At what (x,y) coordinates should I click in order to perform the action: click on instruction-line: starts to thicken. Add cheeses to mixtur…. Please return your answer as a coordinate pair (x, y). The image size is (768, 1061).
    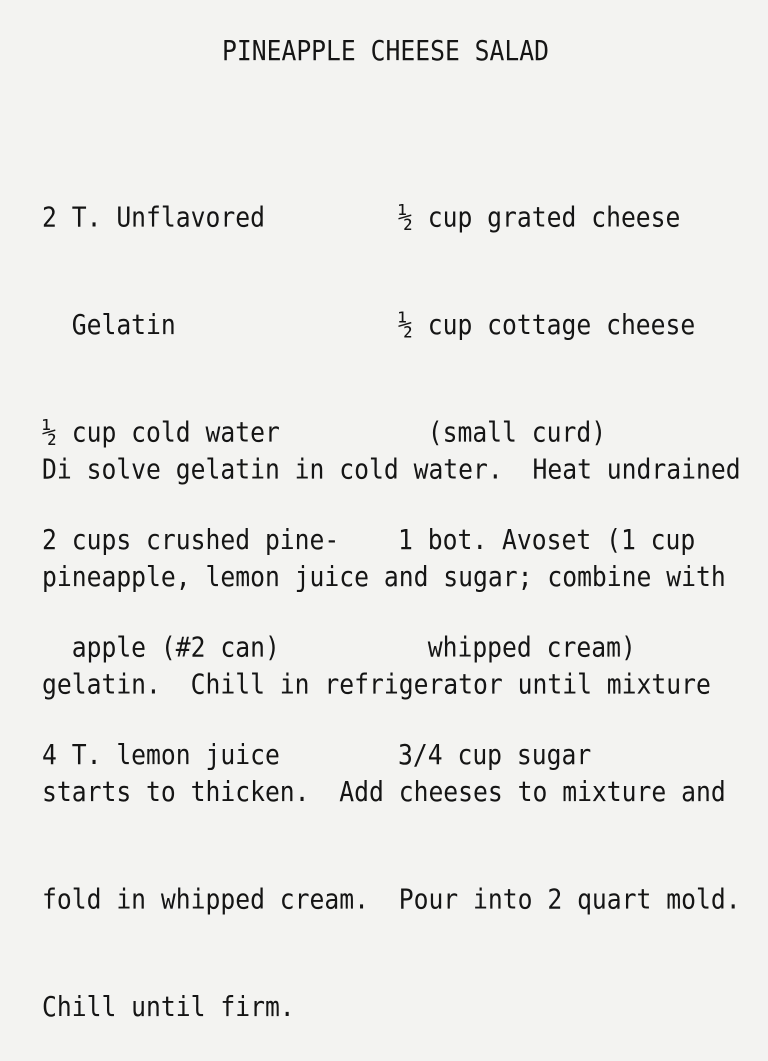
    Looking at the image, I should click on (384, 791).